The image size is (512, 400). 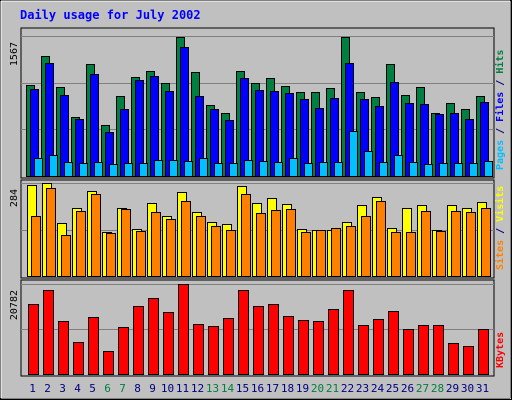 What do you see at coordinates (500, 62) in the screenshot?
I see `legend-item-top-4: Hits` at bounding box center [500, 62].